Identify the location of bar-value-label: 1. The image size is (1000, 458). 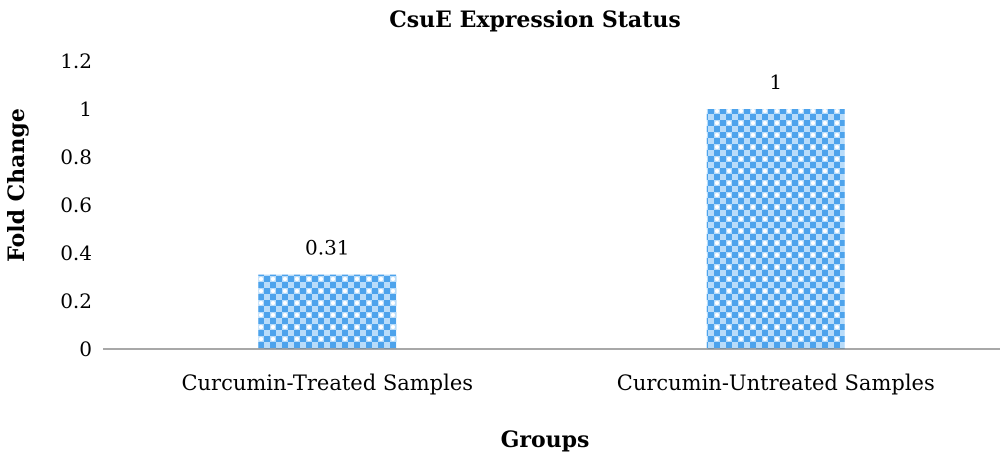
(775, 82).